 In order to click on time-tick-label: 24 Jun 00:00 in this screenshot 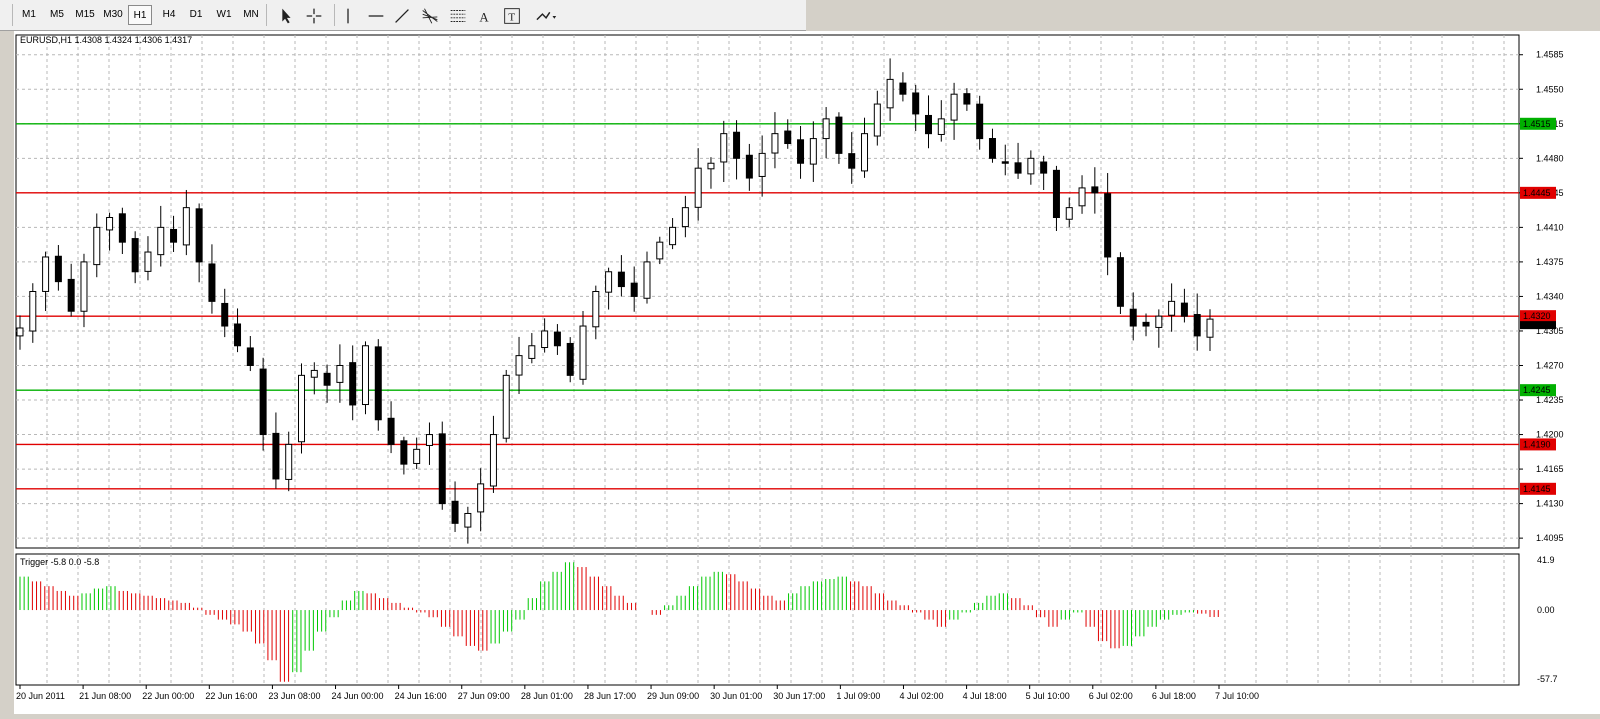, I will do `click(358, 696)`.